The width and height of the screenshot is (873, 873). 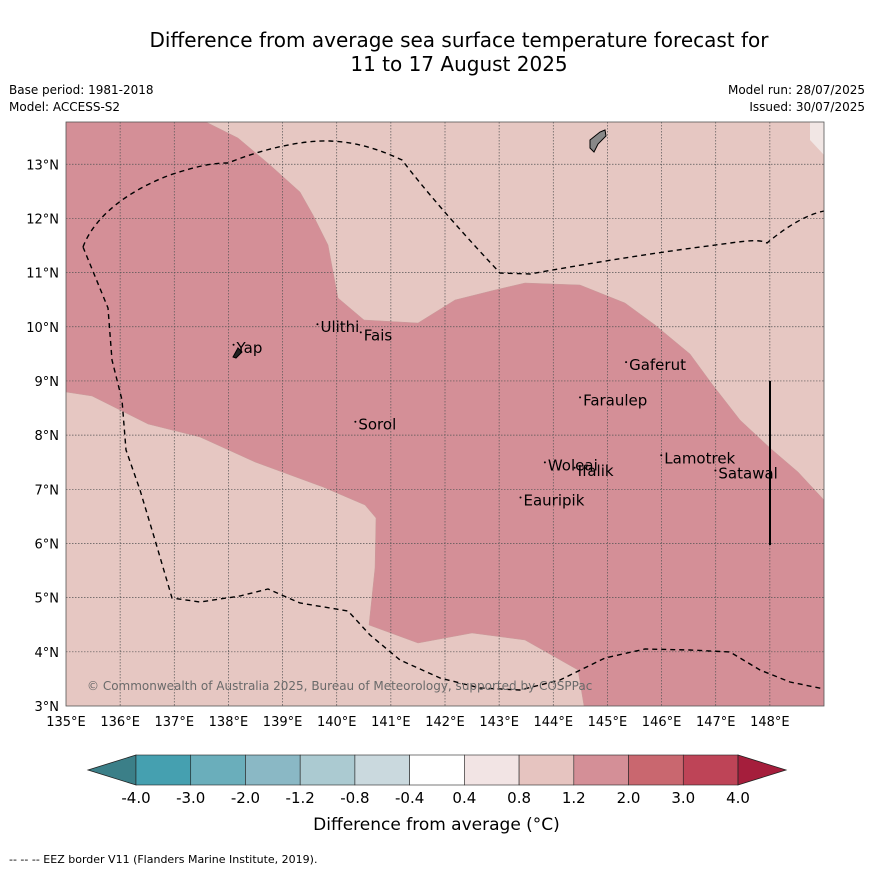 I want to click on longitude-tick-label: 141°E, so click(x=391, y=722).